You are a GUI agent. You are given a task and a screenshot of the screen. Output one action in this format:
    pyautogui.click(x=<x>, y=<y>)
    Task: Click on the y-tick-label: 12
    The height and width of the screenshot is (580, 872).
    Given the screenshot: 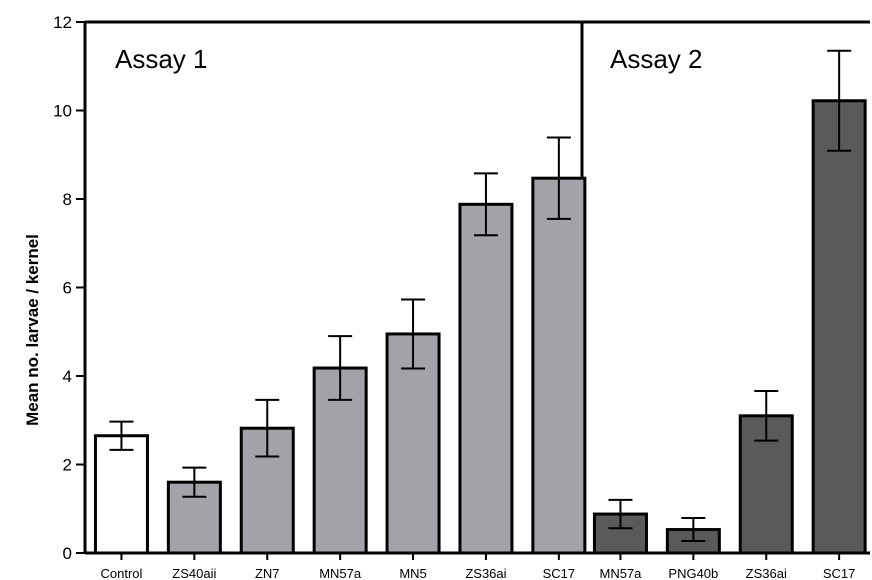 What is the action you would take?
    pyautogui.click(x=62, y=22)
    